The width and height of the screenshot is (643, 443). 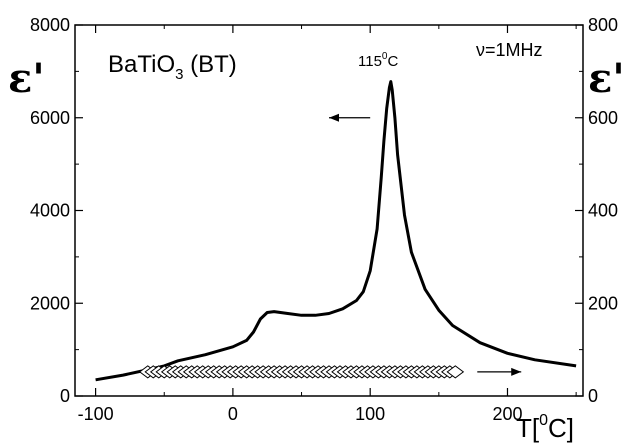 What do you see at coordinates (96, 414) in the screenshot?
I see `x-tick-label: -100` at bounding box center [96, 414].